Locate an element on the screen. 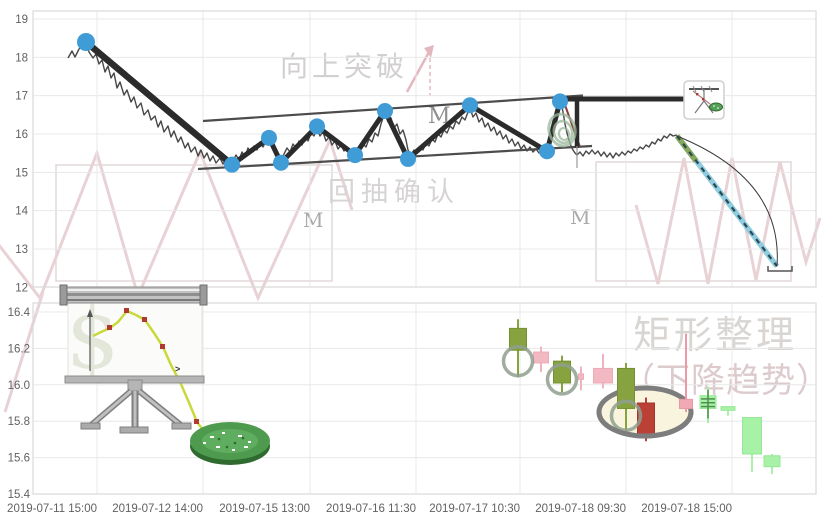 The image size is (822, 520). projection-target-bracket is located at coordinates (780, 269).